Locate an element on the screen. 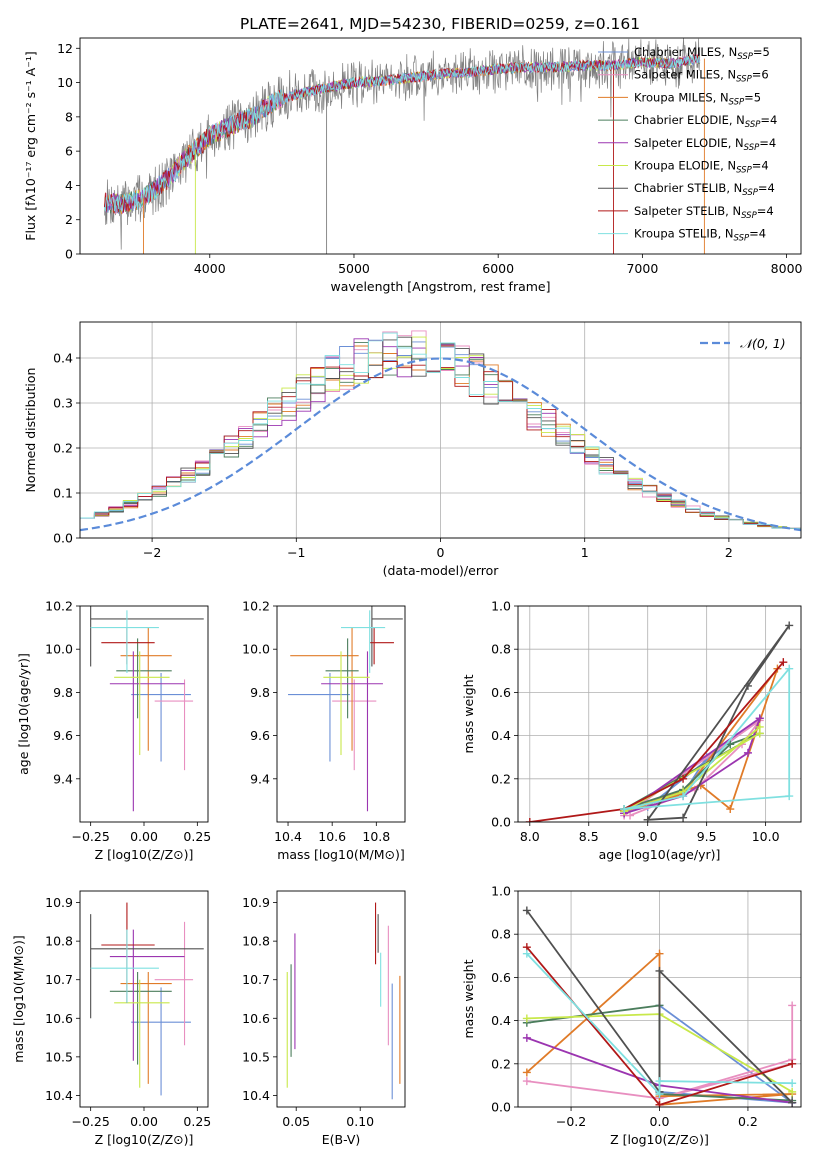  y-axis-label: age [log10(age/yr)] is located at coordinates (23, 714).